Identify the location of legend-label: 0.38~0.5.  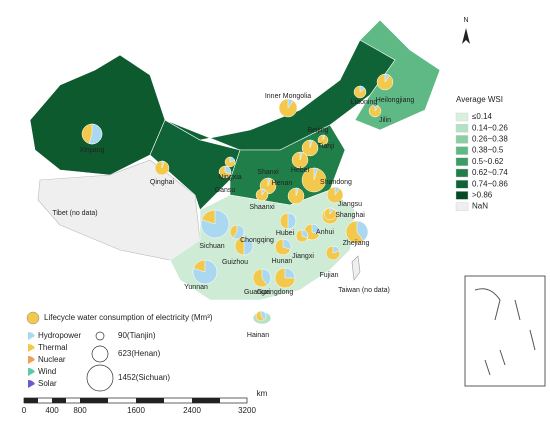
(488, 150).